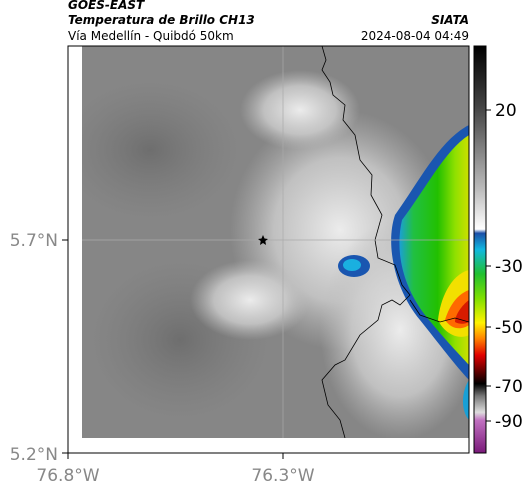  I want to click on lat-label: 5.2°N, so click(34, 455).